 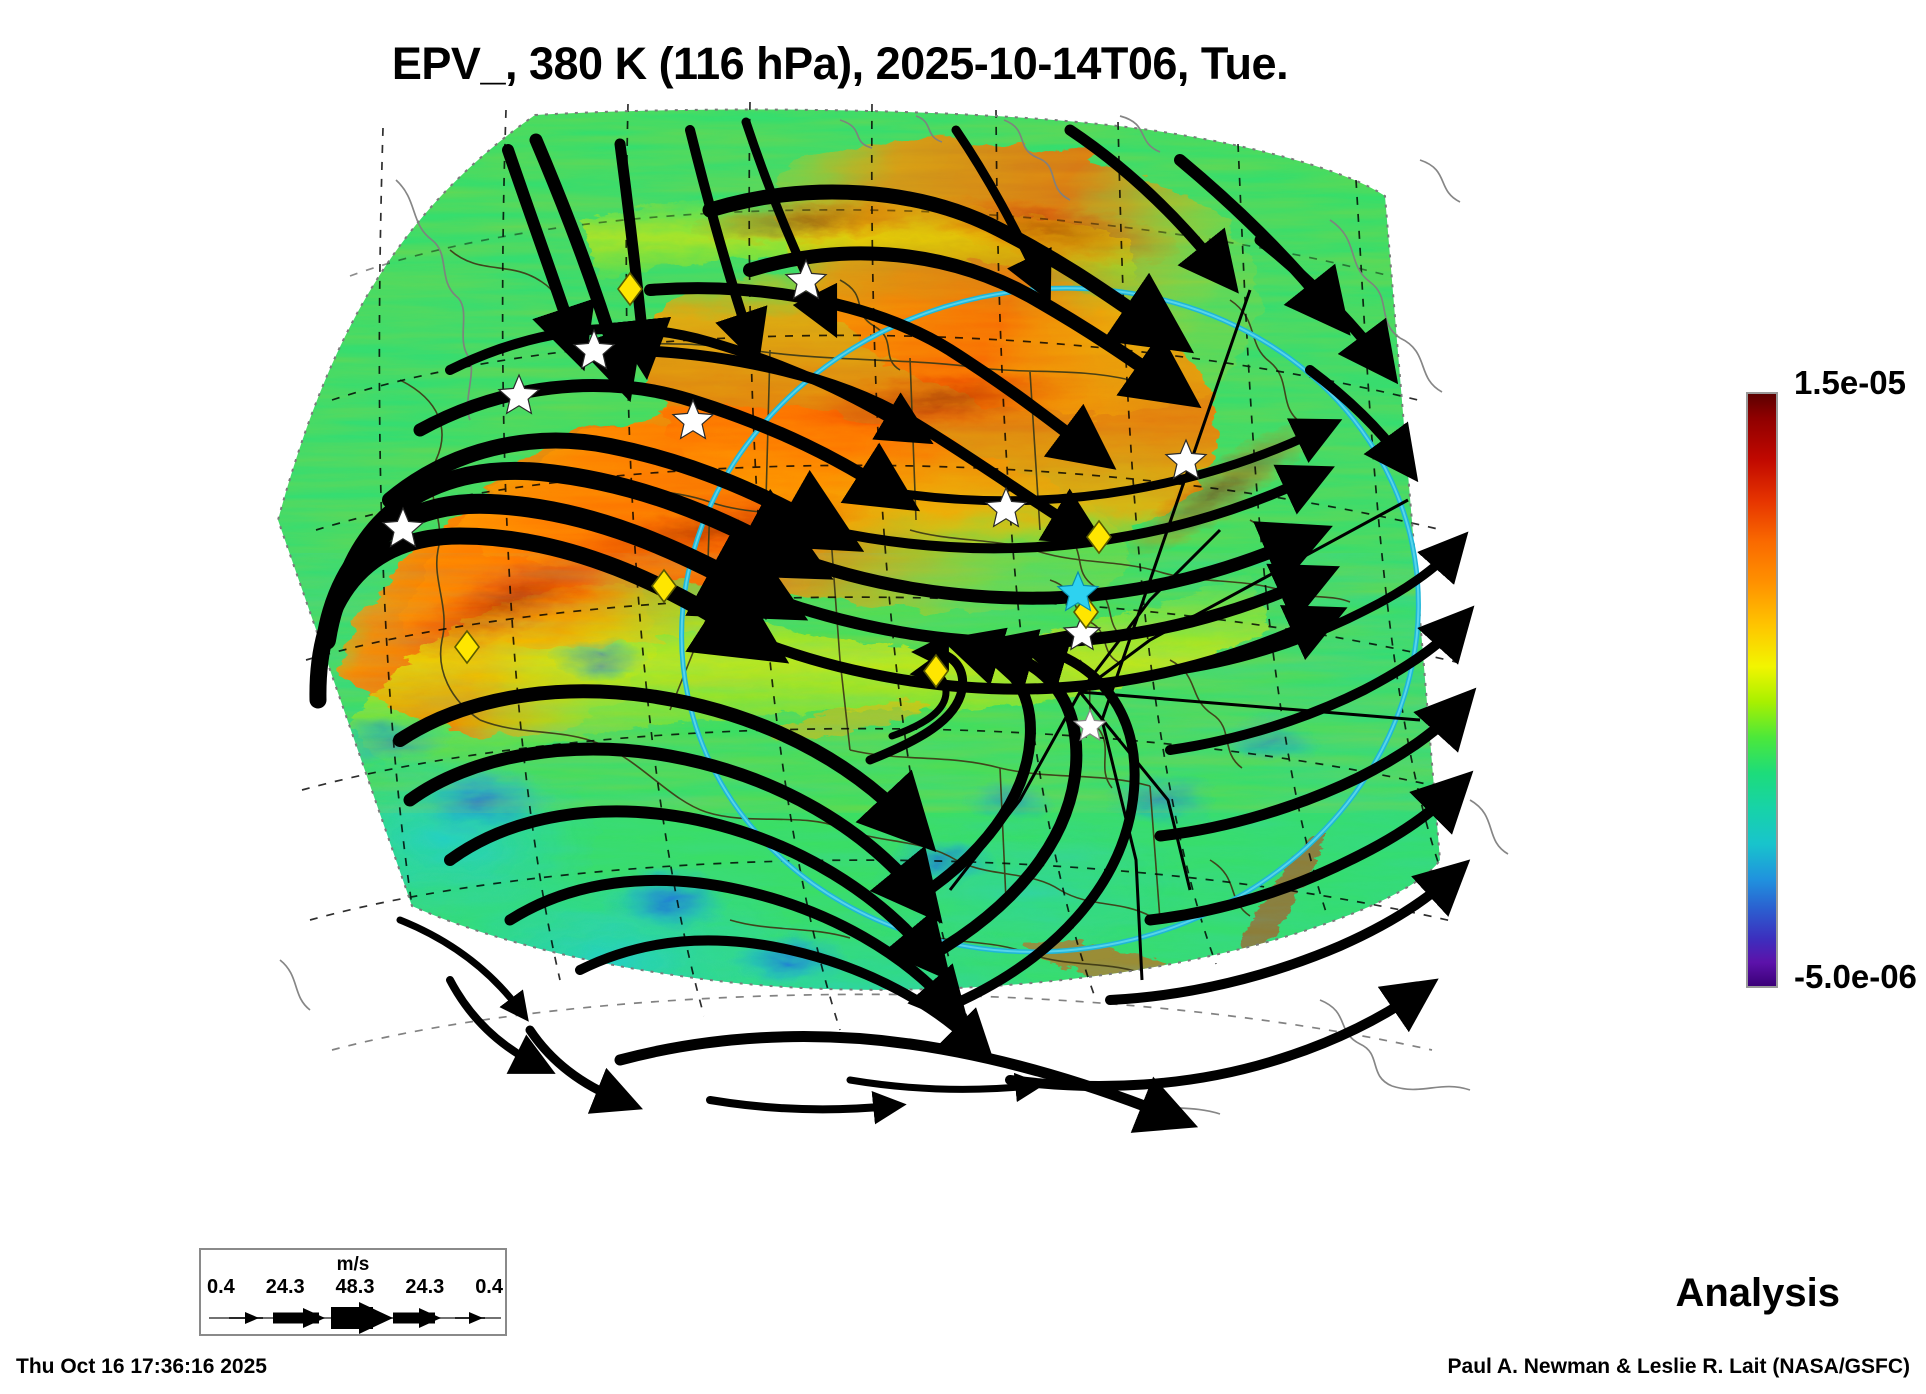 I want to click on white-star-markers, so click(x=794, y=500).